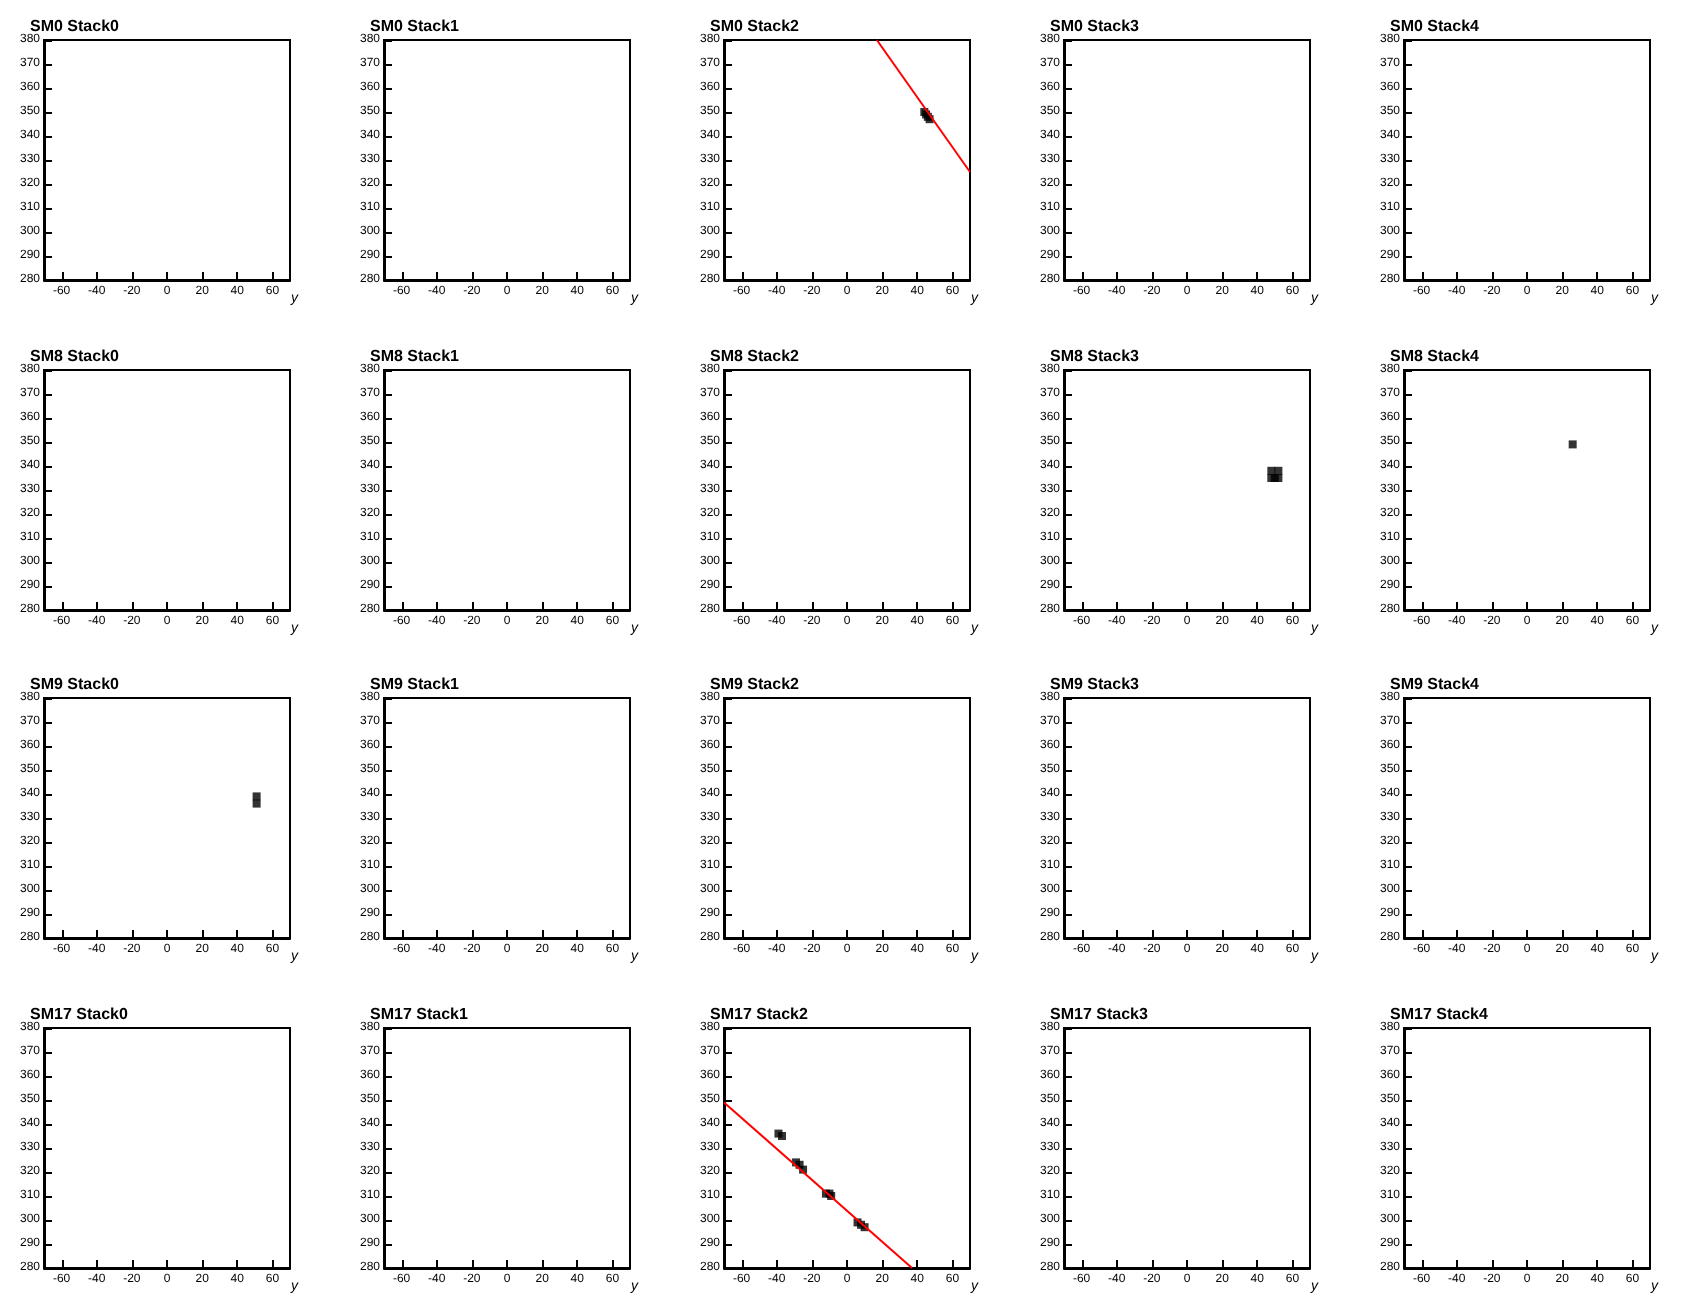 The width and height of the screenshot is (1702, 1312). Describe the element at coordinates (755, 684) in the screenshot. I see `chart-title: SM9 Stack2` at that location.